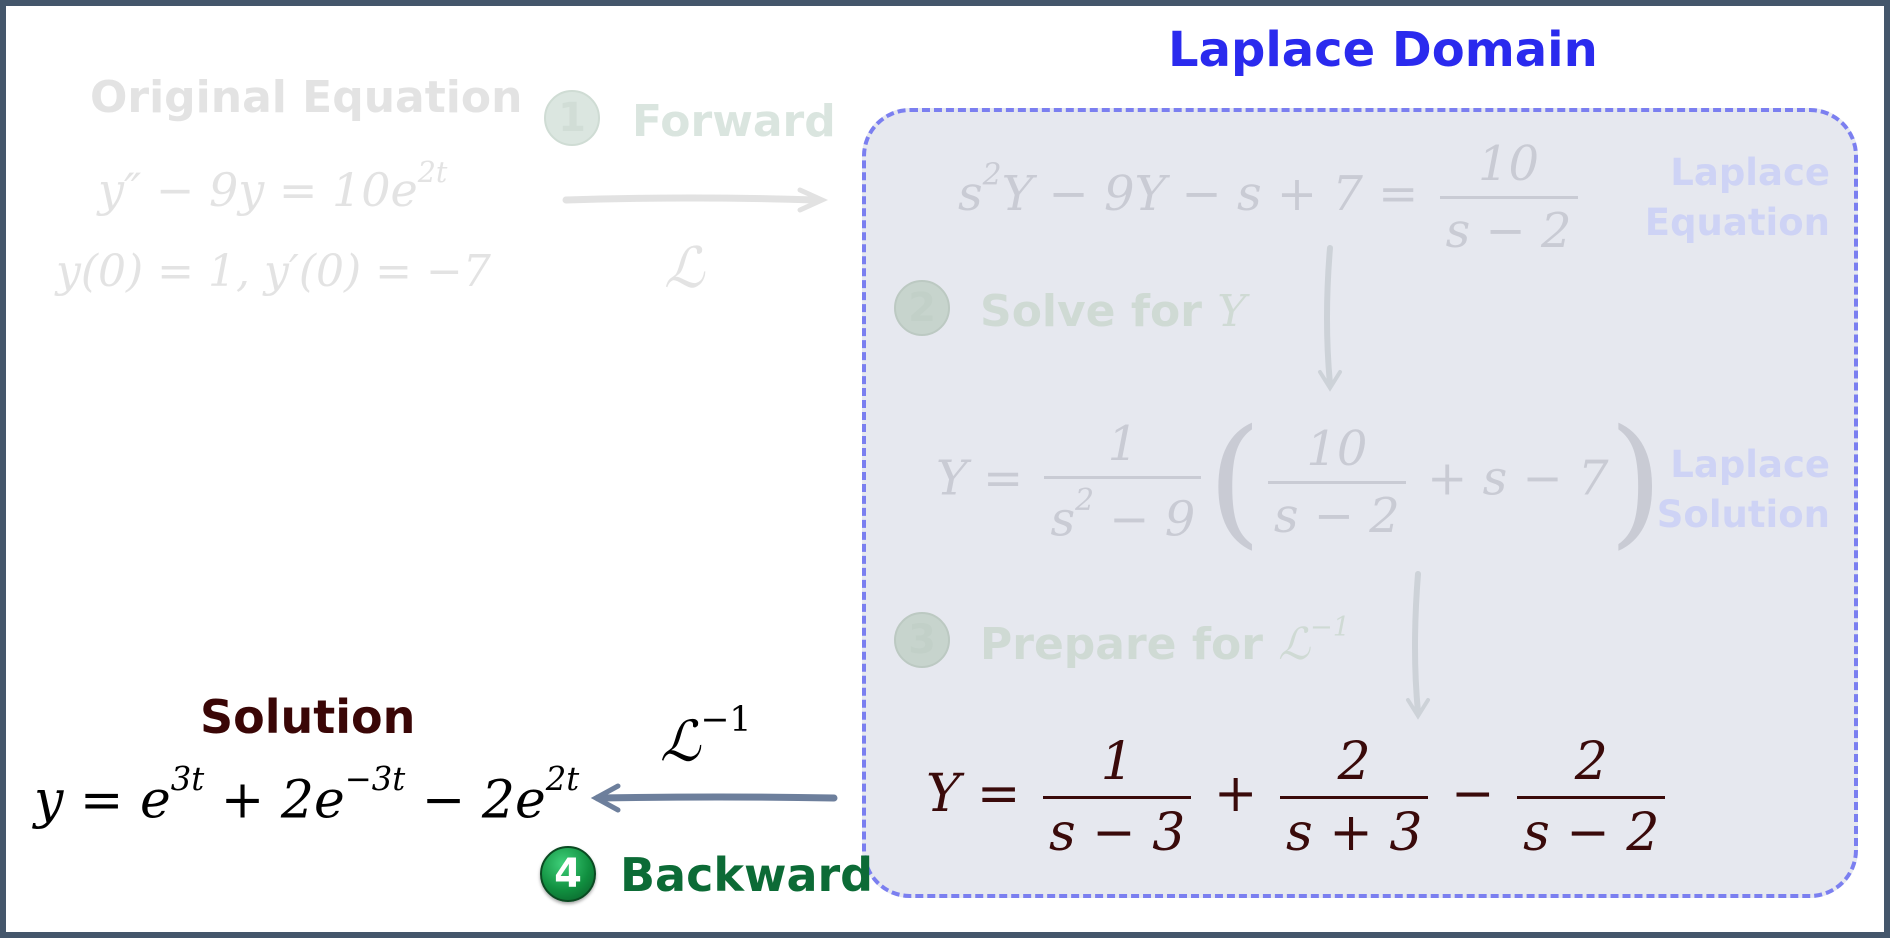 The width and height of the screenshot is (1890, 938). What do you see at coordinates (568, 874) in the screenshot?
I see `step-4-circle: 4` at bounding box center [568, 874].